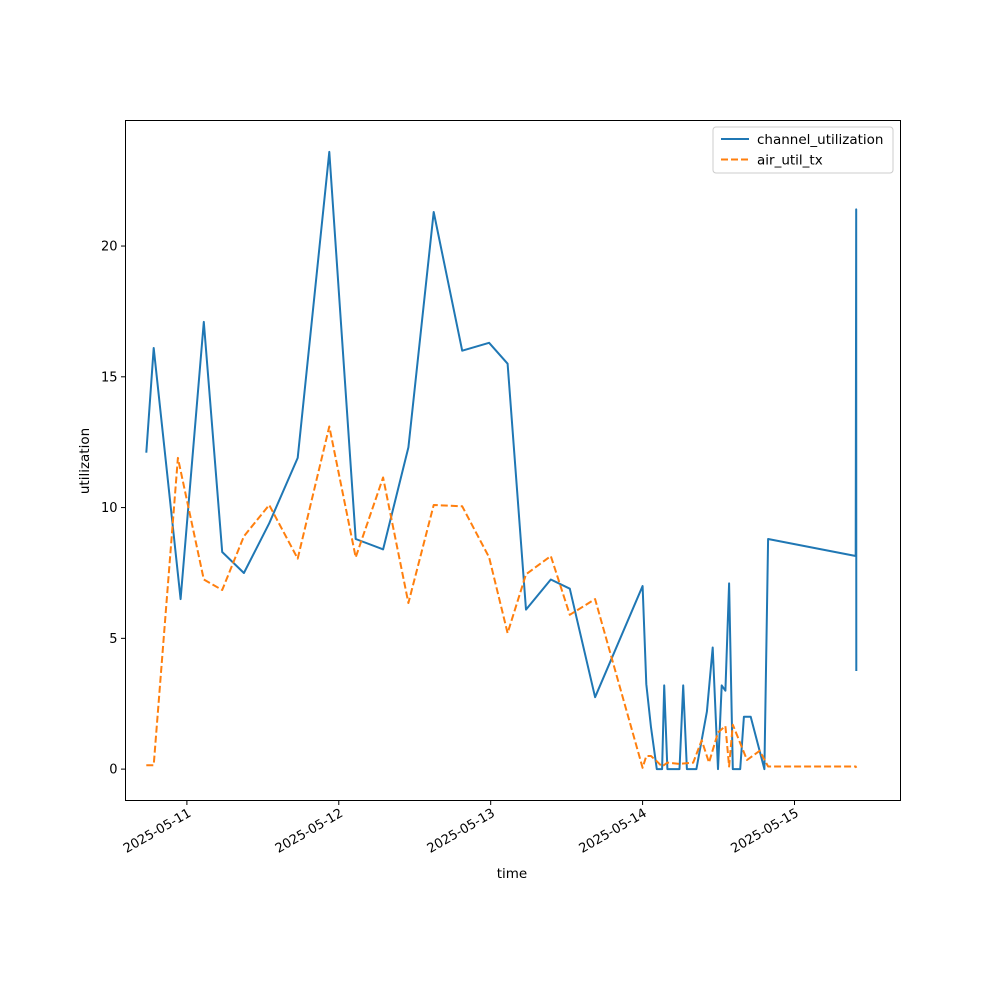 This screenshot has height=1000, width=1000. I want to click on x-tick-label: 2025-05-11, so click(157, 831).